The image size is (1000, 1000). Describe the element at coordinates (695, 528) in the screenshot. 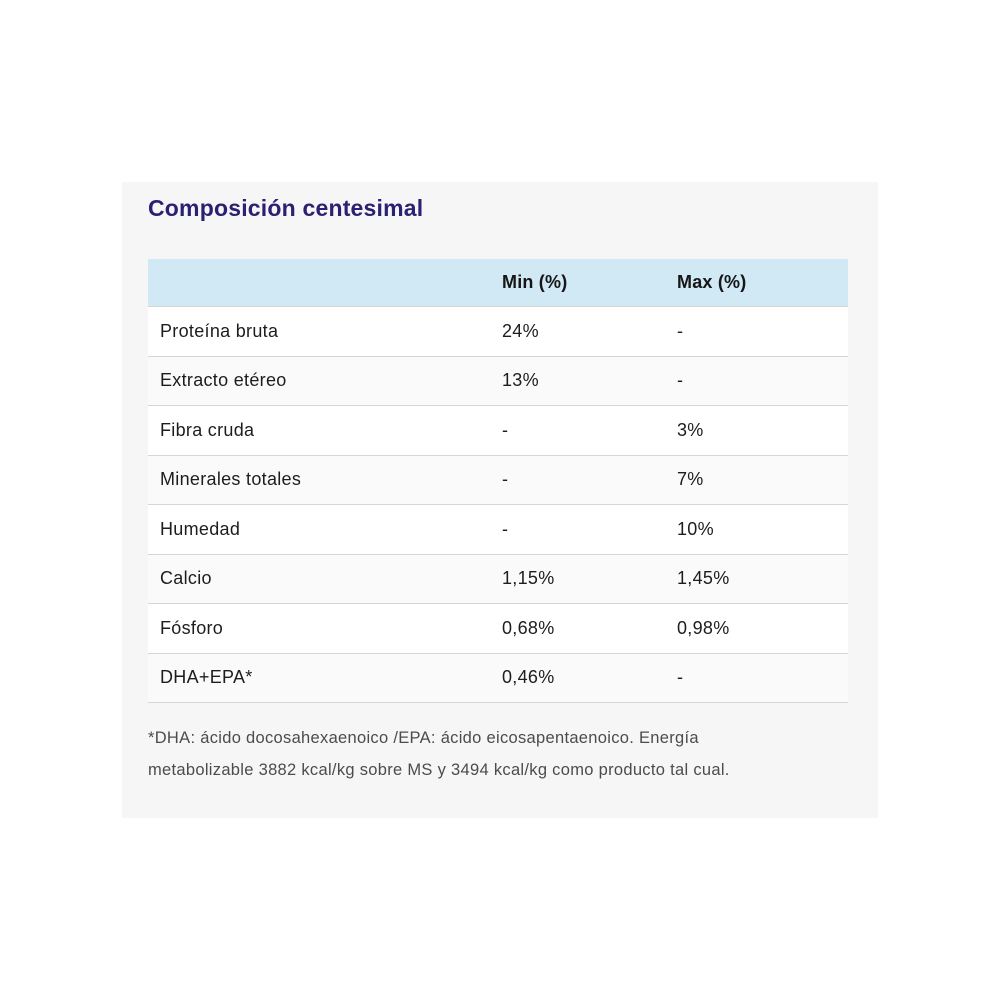

I see `max-value: 10%` at that location.